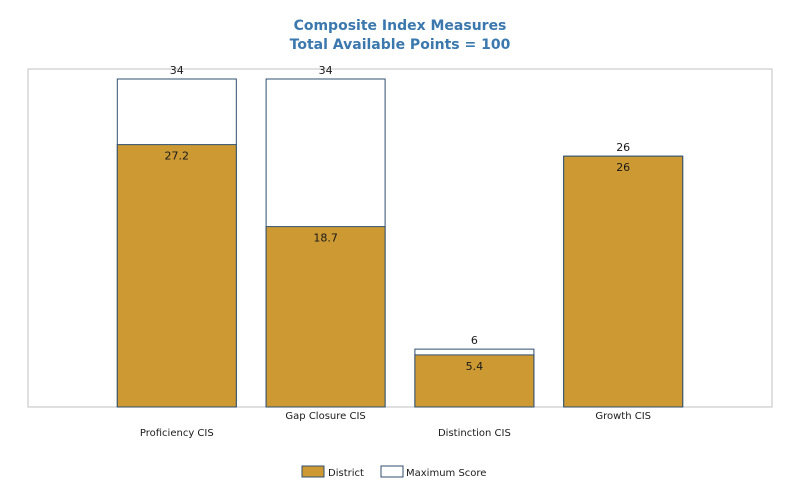 Image resolution: width=800 pixels, height=500 pixels. Describe the element at coordinates (177, 433) in the screenshot. I see `category-label: Proficiency CIS` at that location.